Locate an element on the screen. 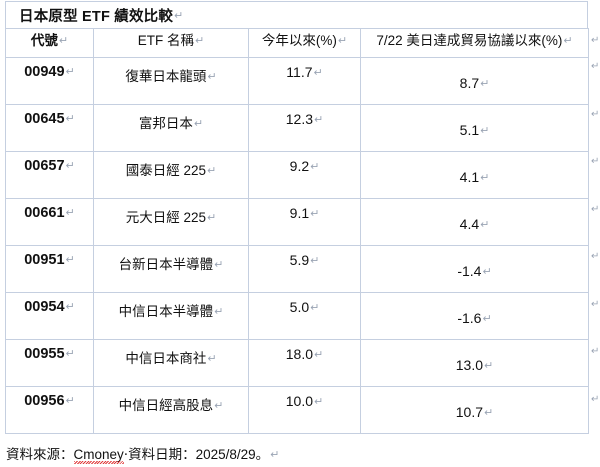 The image size is (600, 467). value-name: 復華日本龍頭 is located at coordinates (166, 76).